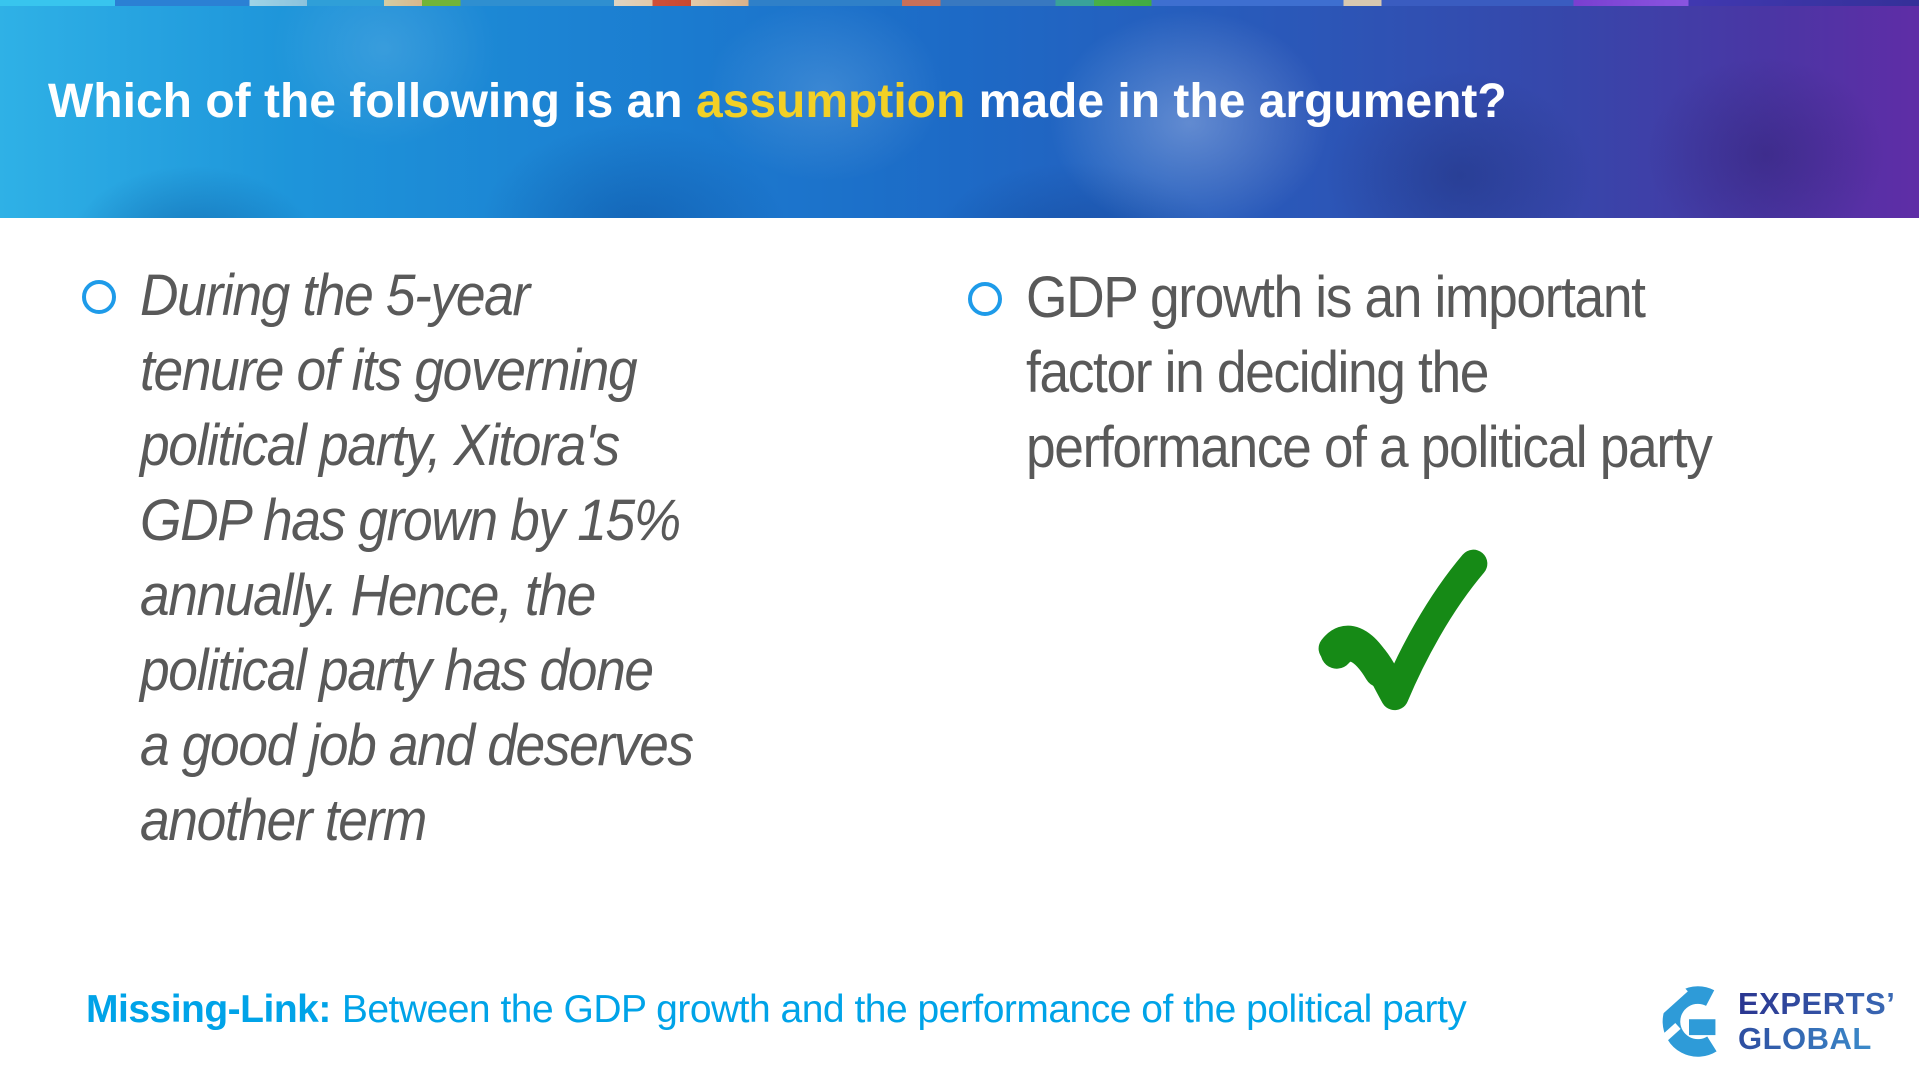 This screenshot has width=1919, height=1079. I want to click on logo-line-global: GLOBAL, so click(1816, 1038).